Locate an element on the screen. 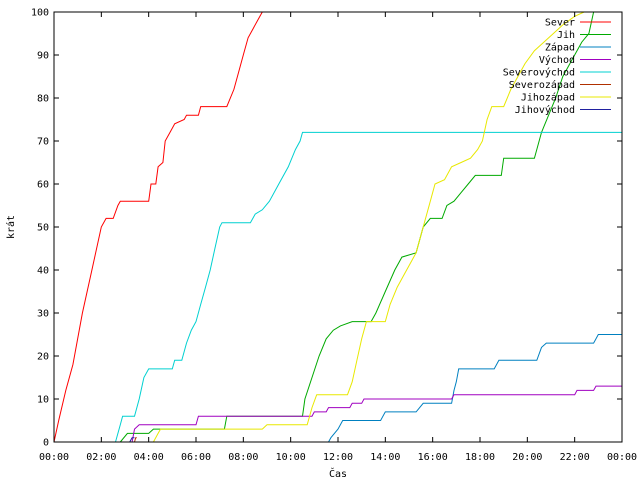 The width and height of the screenshot is (640, 480). y-axis-label: krát is located at coordinates (11, 227).